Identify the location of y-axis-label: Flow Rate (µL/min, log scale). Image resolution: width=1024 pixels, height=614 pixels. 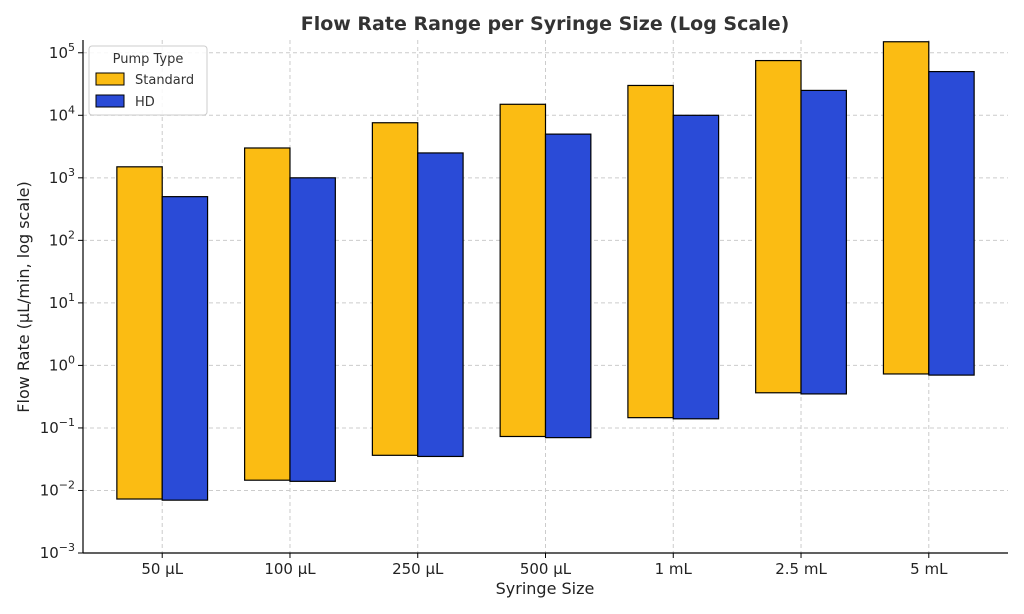
(23, 296).